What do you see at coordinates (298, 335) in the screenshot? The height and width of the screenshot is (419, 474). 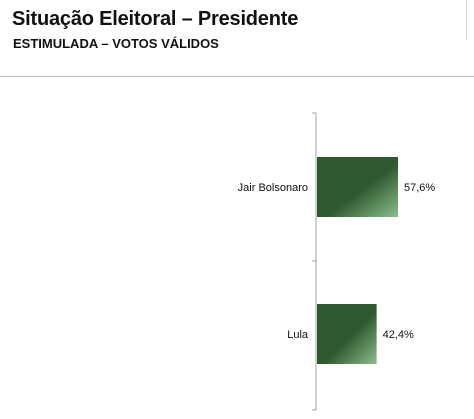 I see `category-label-1: Lula` at bounding box center [298, 335].